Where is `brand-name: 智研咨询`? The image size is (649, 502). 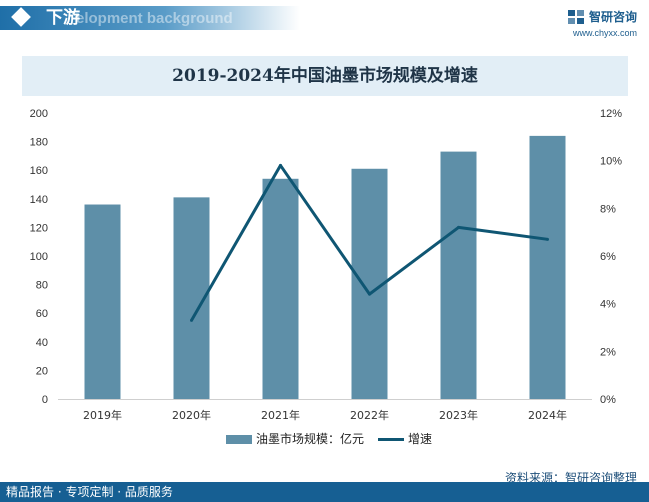
brand-name: 智研咨询 is located at coordinates (612, 17).